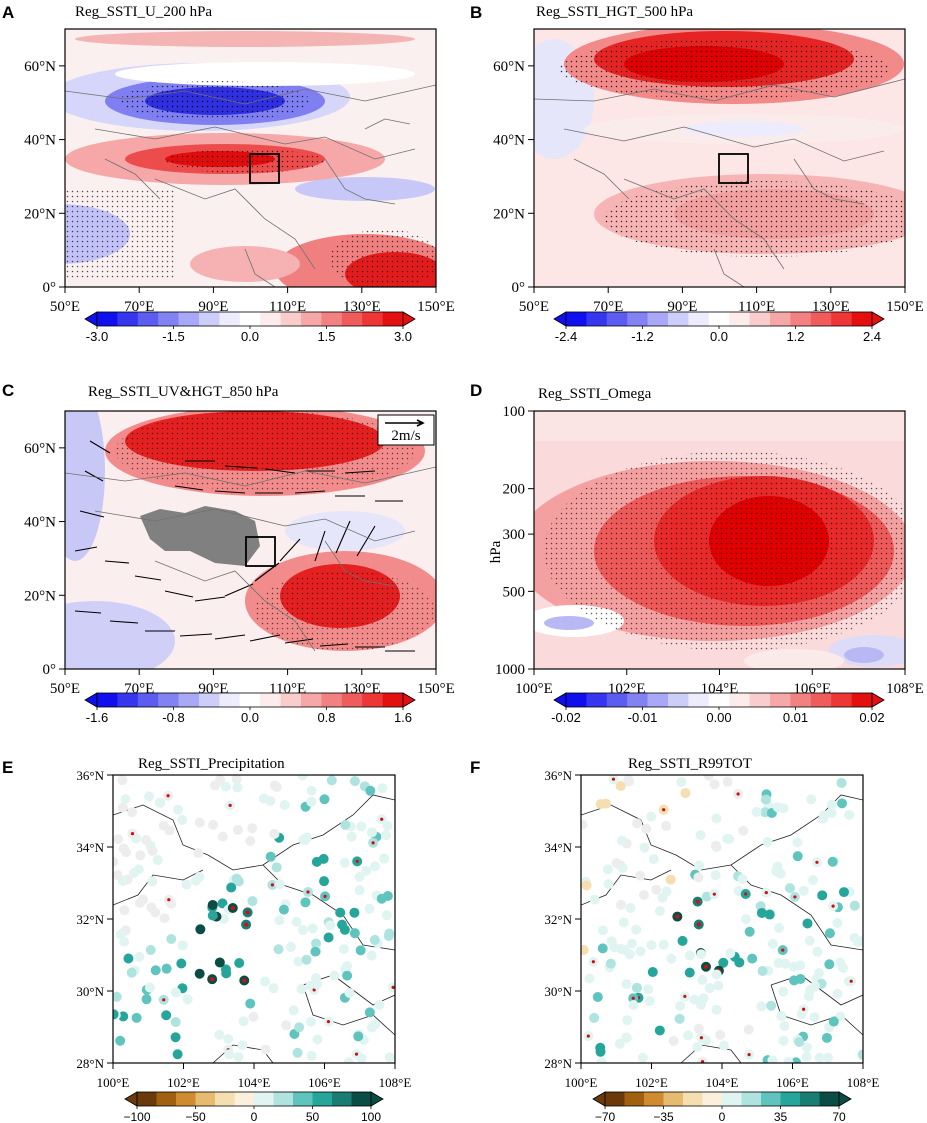 The width and height of the screenshot is (927, 1123). I want to click on panel-e-title: Reg_SSTI_Precipitation, so click(211, 764).